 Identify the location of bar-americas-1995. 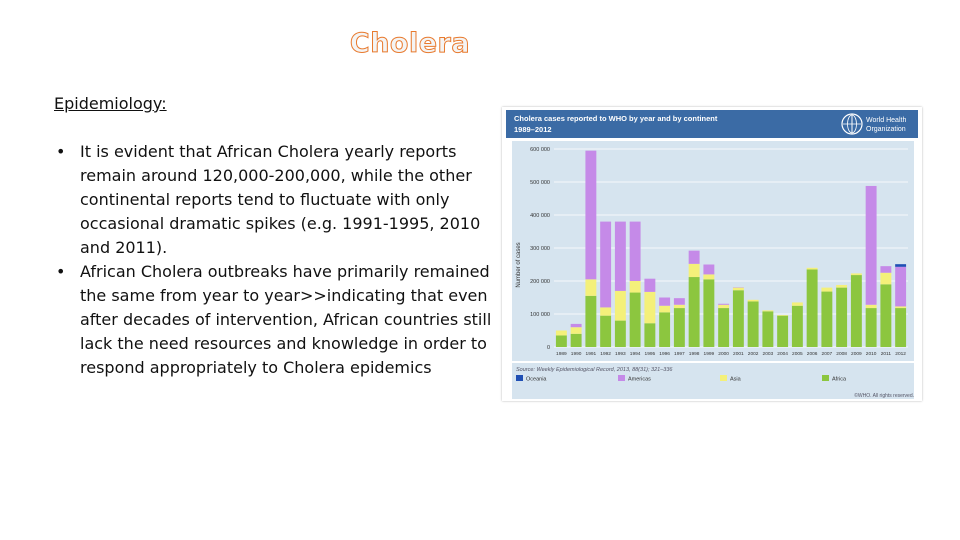
(650, 285).